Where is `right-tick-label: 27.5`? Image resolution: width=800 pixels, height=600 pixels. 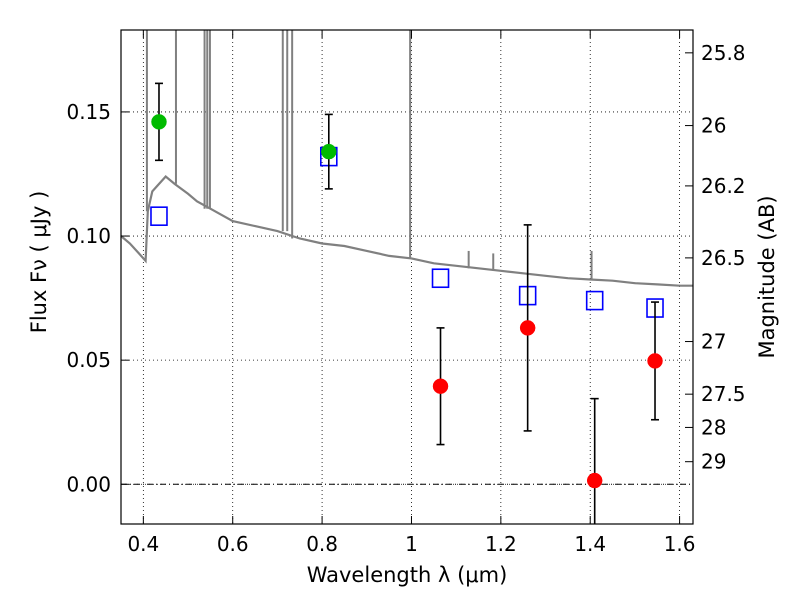 right-tick-label: 27.5 is located at coordinates (723, 394).